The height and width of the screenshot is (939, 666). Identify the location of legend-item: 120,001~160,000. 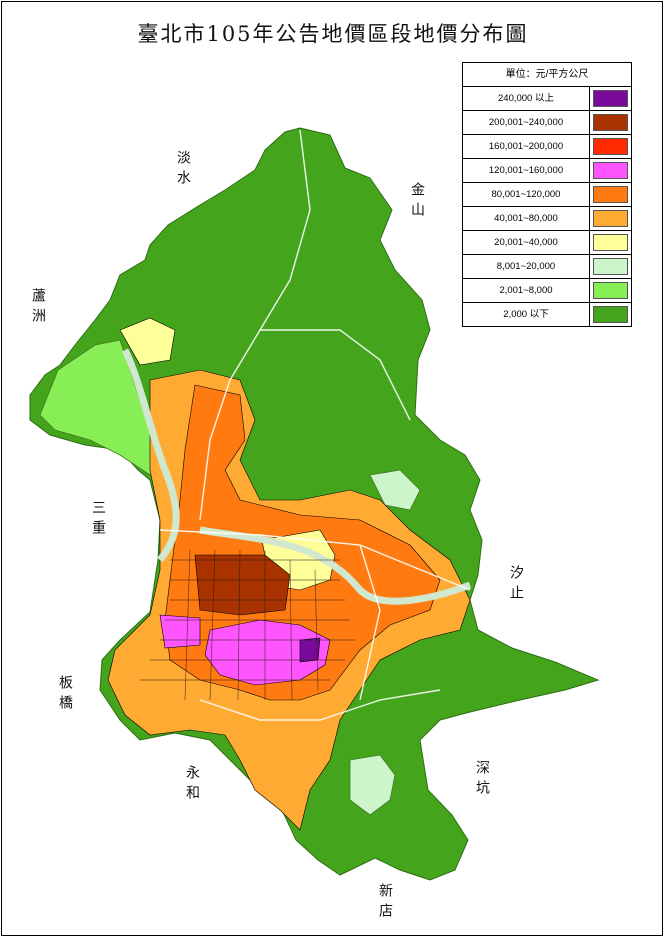
(547, 171).